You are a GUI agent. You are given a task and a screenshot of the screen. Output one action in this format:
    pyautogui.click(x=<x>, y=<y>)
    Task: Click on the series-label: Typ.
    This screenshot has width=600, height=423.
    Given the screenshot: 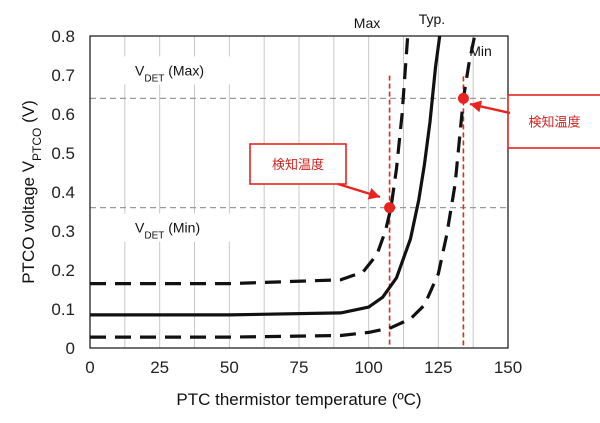 What is the action you would take?
    pyautogui.click(x=432, y=19)
    